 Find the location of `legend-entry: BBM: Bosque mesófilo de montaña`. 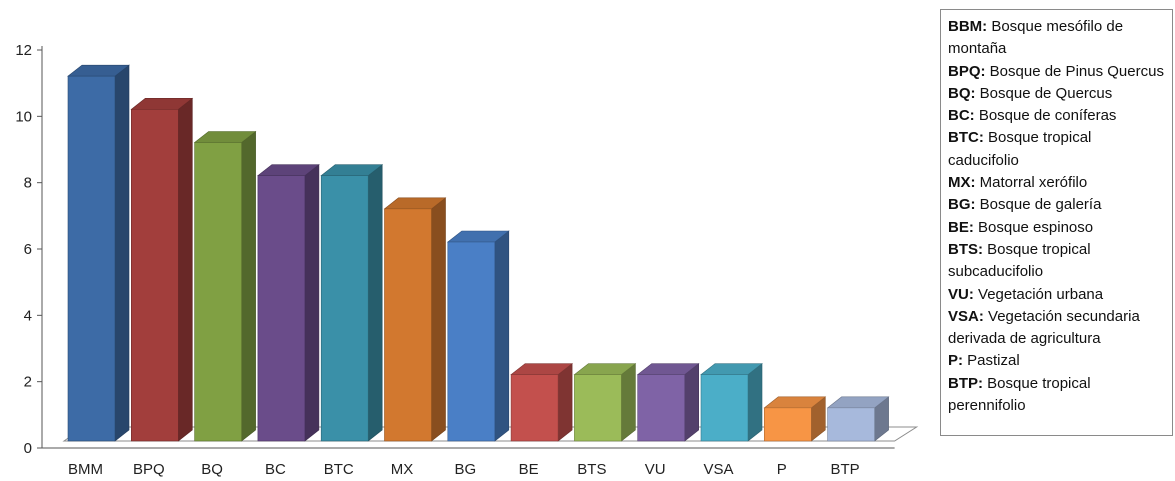

legend-entry: BBM: Bosque mesófilo de montaña is located at coordinates (1057, 38).